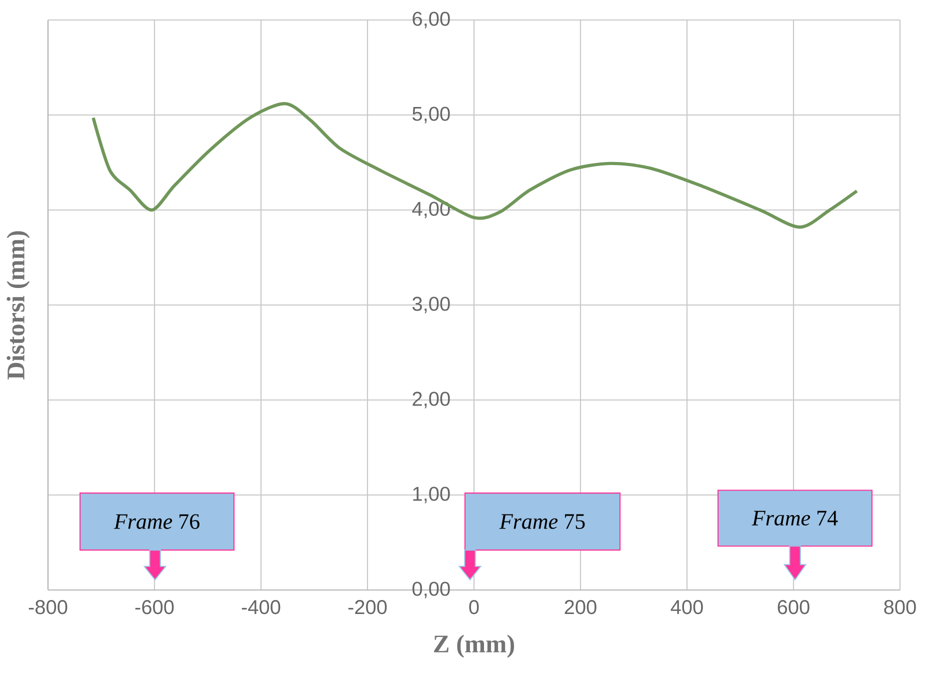  What do you see at coordinates (154, 607) in the screenshot?
I see `x-tick-label: -600` at bounding box center [154, 607].